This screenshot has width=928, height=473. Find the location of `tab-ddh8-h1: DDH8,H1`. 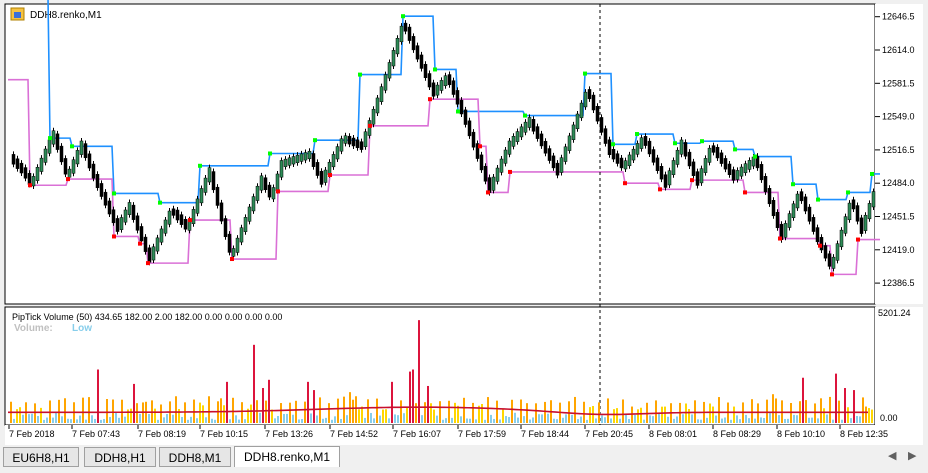

tab-ddh8-h1: DDH8,H1 is located at coordinates (120, 457).